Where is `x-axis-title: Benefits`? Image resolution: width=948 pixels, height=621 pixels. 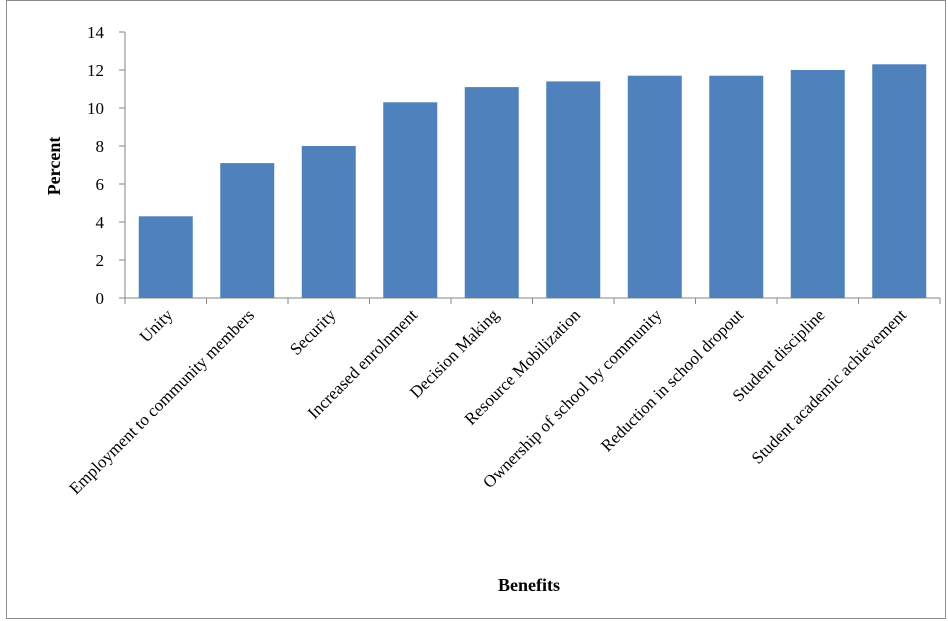 x-axis-title: Benefits is located at coordinates (529, 585).